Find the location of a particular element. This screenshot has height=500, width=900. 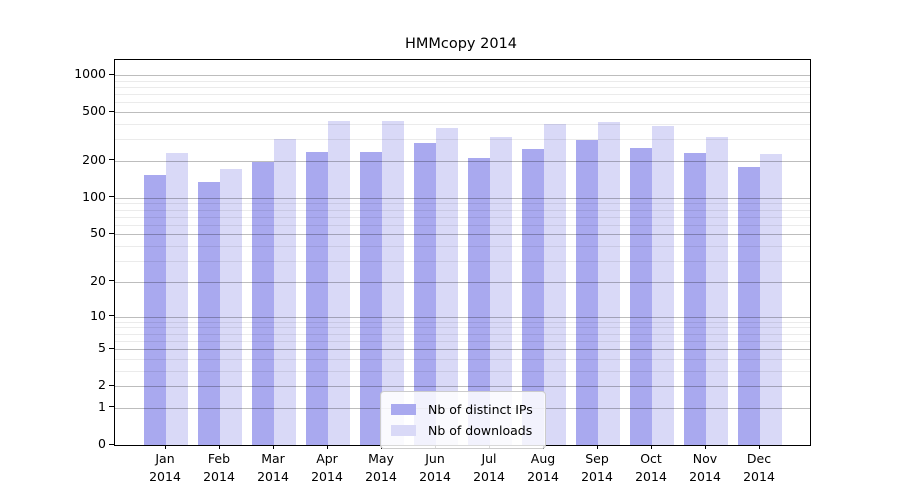

x-tick-label: Nov 2014 is located at coordinates (705, 467).